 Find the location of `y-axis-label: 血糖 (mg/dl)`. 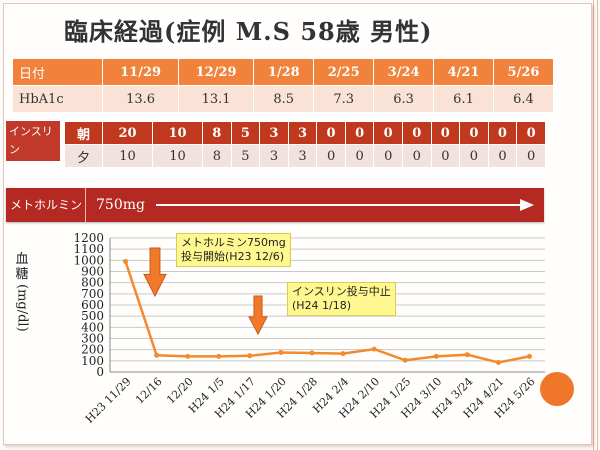

y-axis-label: 血糖 (mg/dl) is located at coordinates (22, 294).